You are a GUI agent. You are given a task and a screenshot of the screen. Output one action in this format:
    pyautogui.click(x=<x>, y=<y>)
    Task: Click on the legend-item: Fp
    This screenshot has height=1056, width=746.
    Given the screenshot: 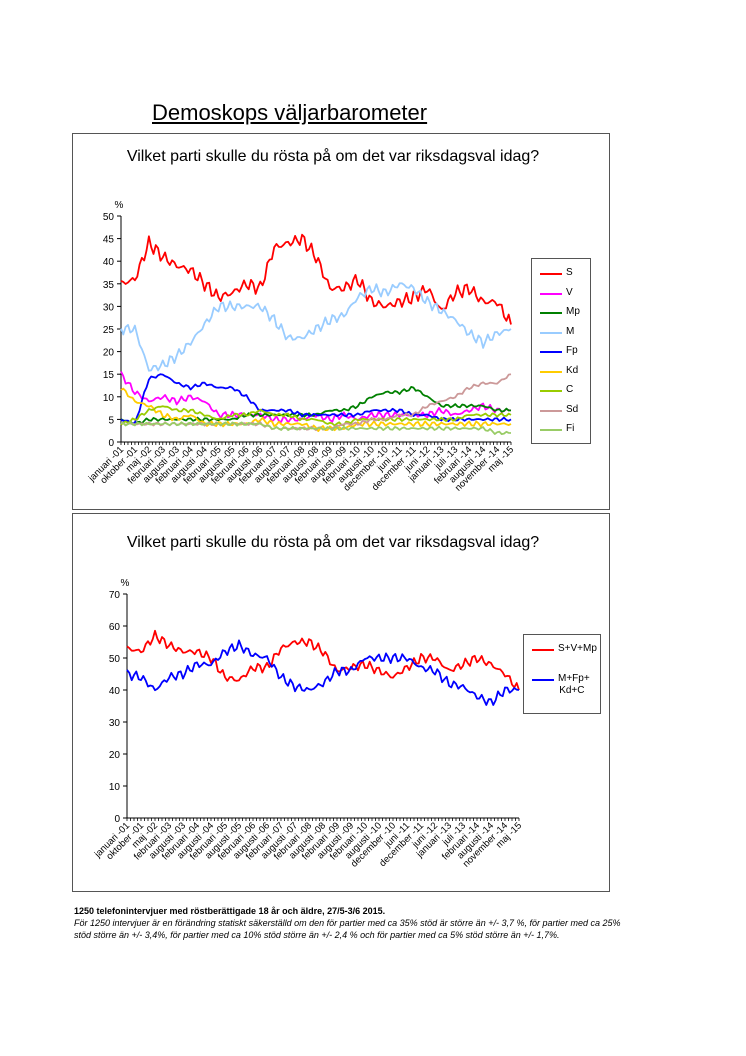 What is the action you would take?
    pyautogui.click(x=561, y=352)
    